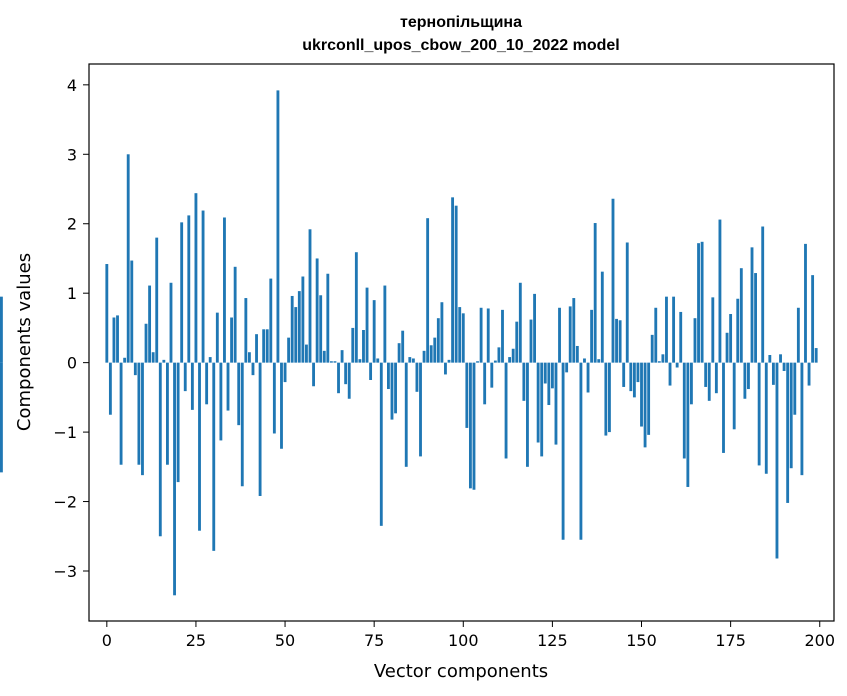 This screenshot has height=696, width=847. I want to click on y-tick-label: 3, so click(72, 154).